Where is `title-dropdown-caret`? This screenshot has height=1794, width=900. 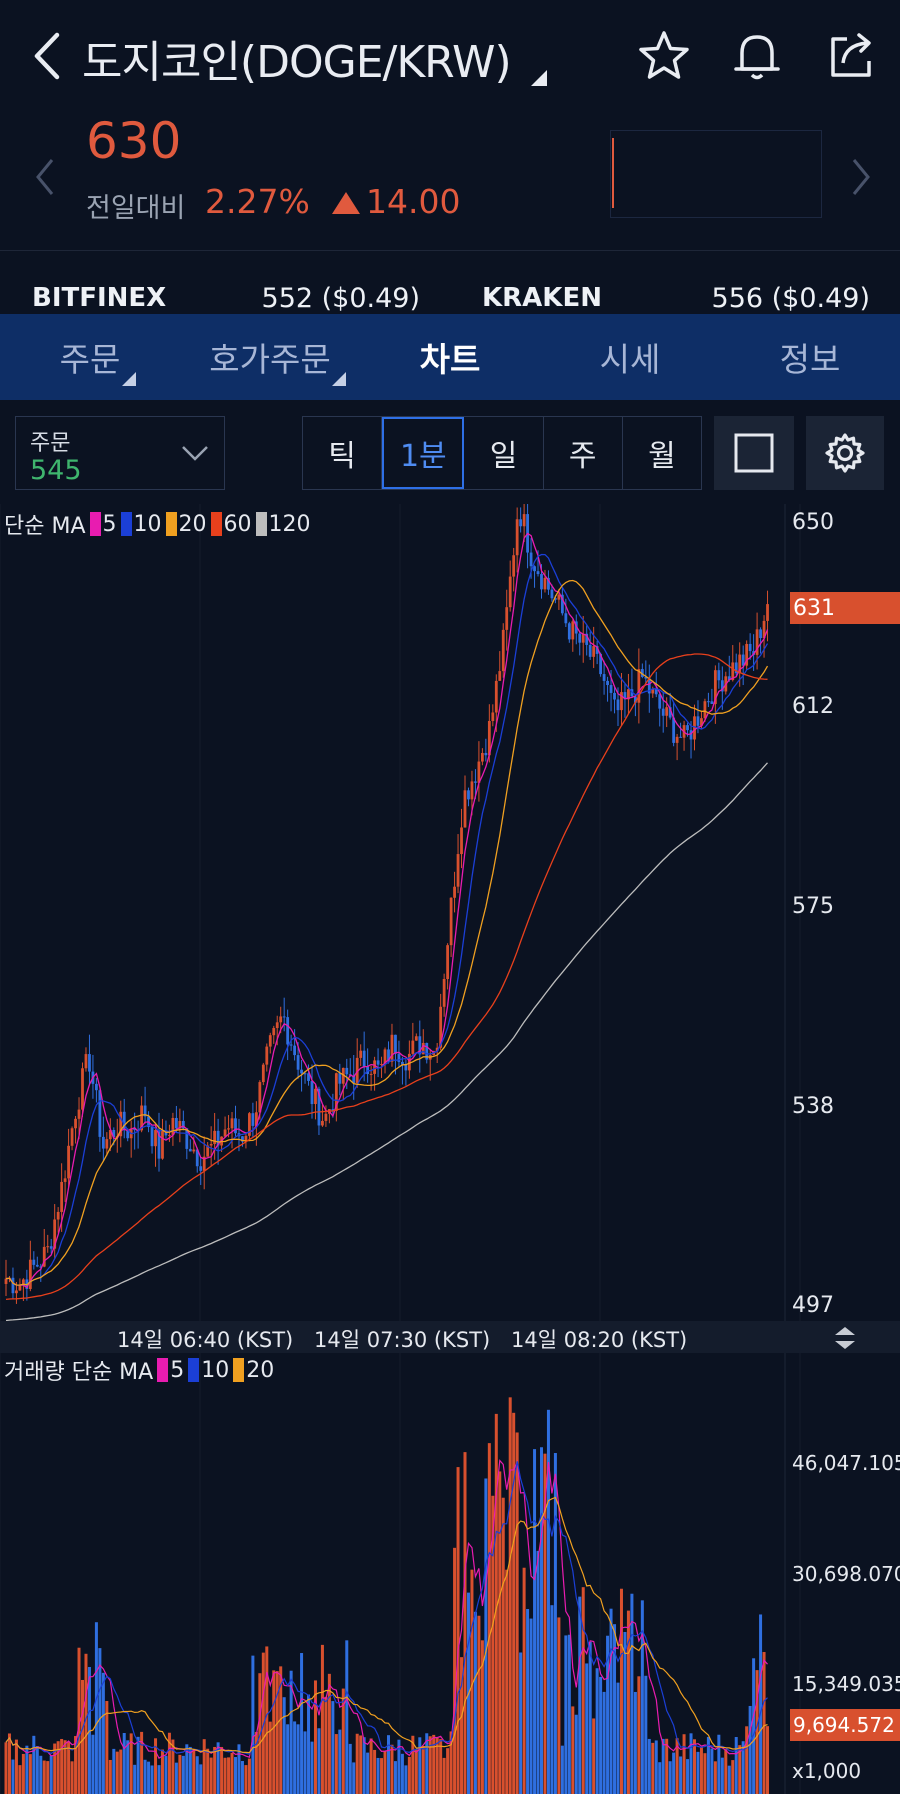
title-dropdown-caret is located at coordinates (533, 78).